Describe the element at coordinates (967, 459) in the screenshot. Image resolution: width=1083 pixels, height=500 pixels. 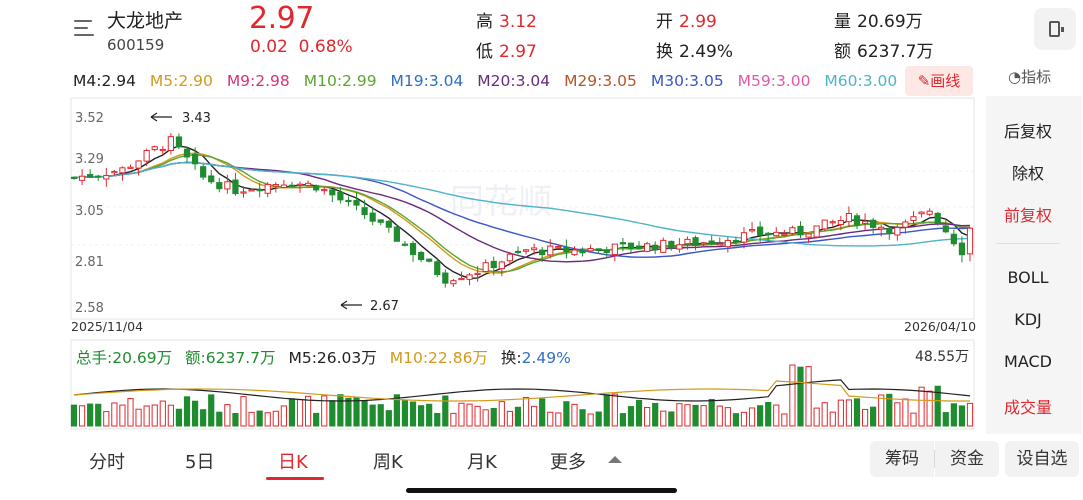
I see `funds-button: 资金` at that location.